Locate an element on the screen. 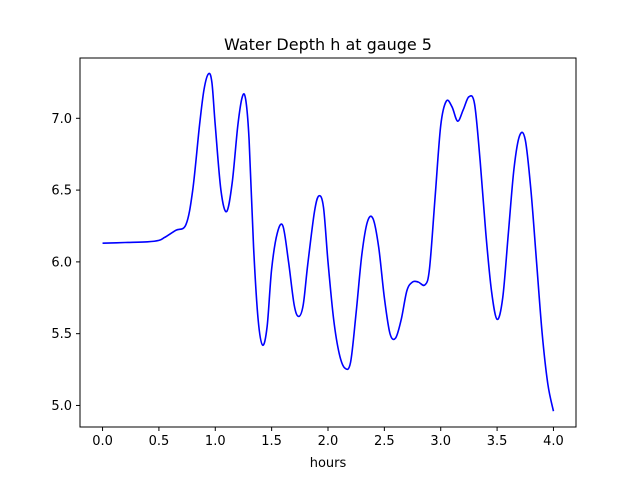  y-tick-label: 6.5 is located at coordinates (61, 191).